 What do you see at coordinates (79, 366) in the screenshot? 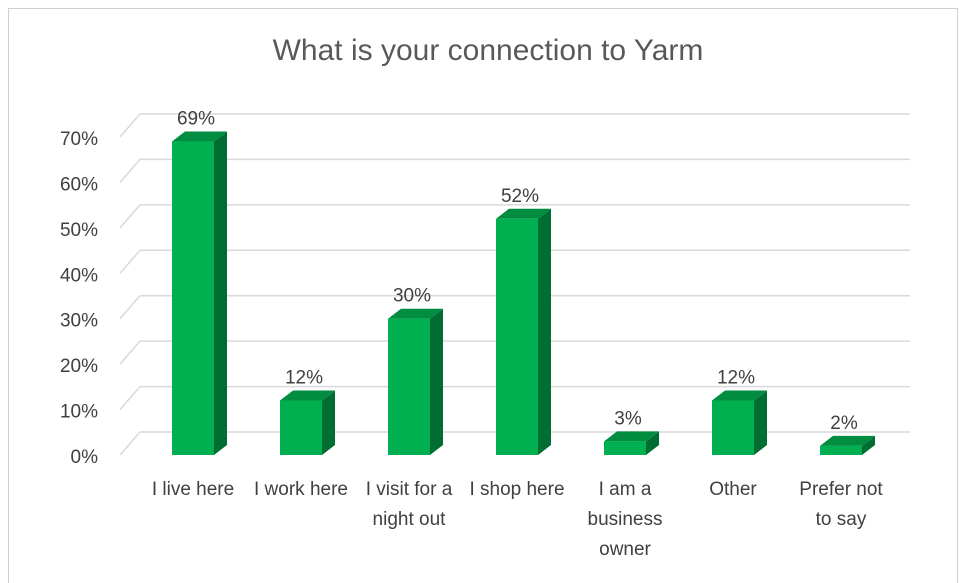
I see `y-tick-label: 20%` at bounding box center [79, 366].